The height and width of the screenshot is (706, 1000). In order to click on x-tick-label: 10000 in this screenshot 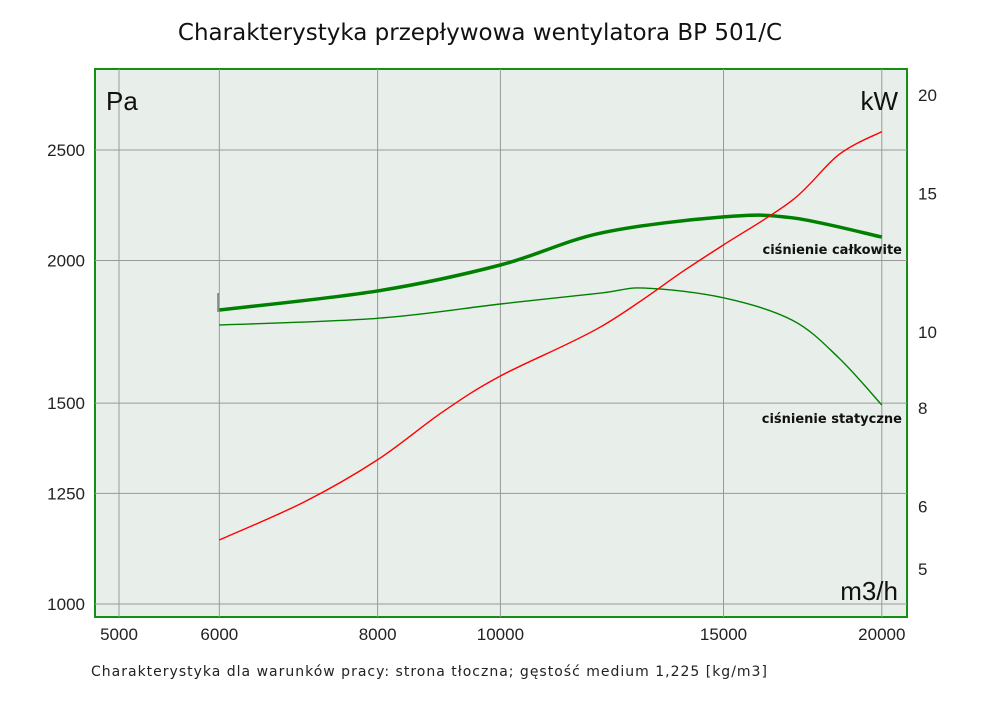, I will do `click(500, 634)`.